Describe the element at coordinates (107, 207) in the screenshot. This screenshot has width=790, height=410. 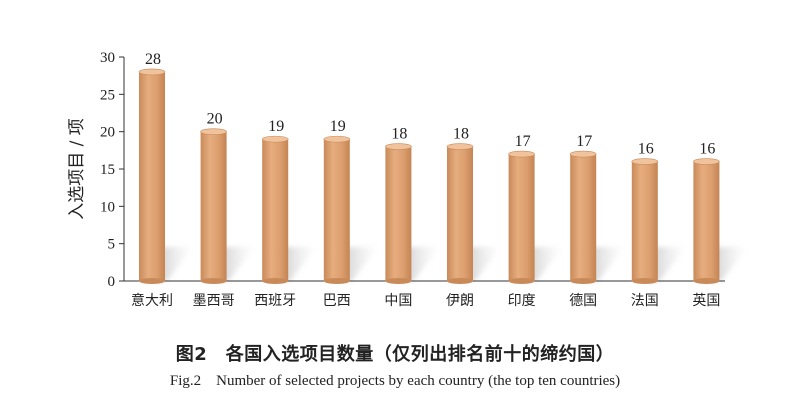
I see `y-tick-label: 10` at that location.